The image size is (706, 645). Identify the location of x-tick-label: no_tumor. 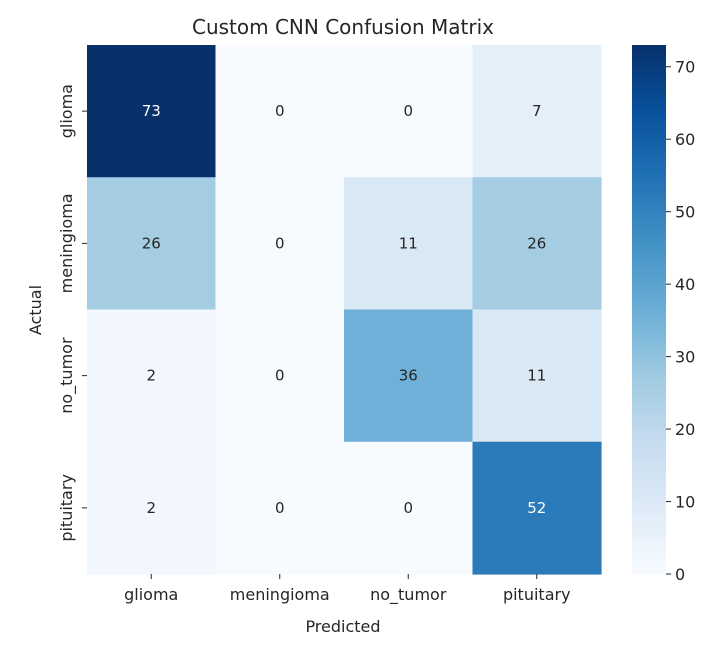
(408, 595).